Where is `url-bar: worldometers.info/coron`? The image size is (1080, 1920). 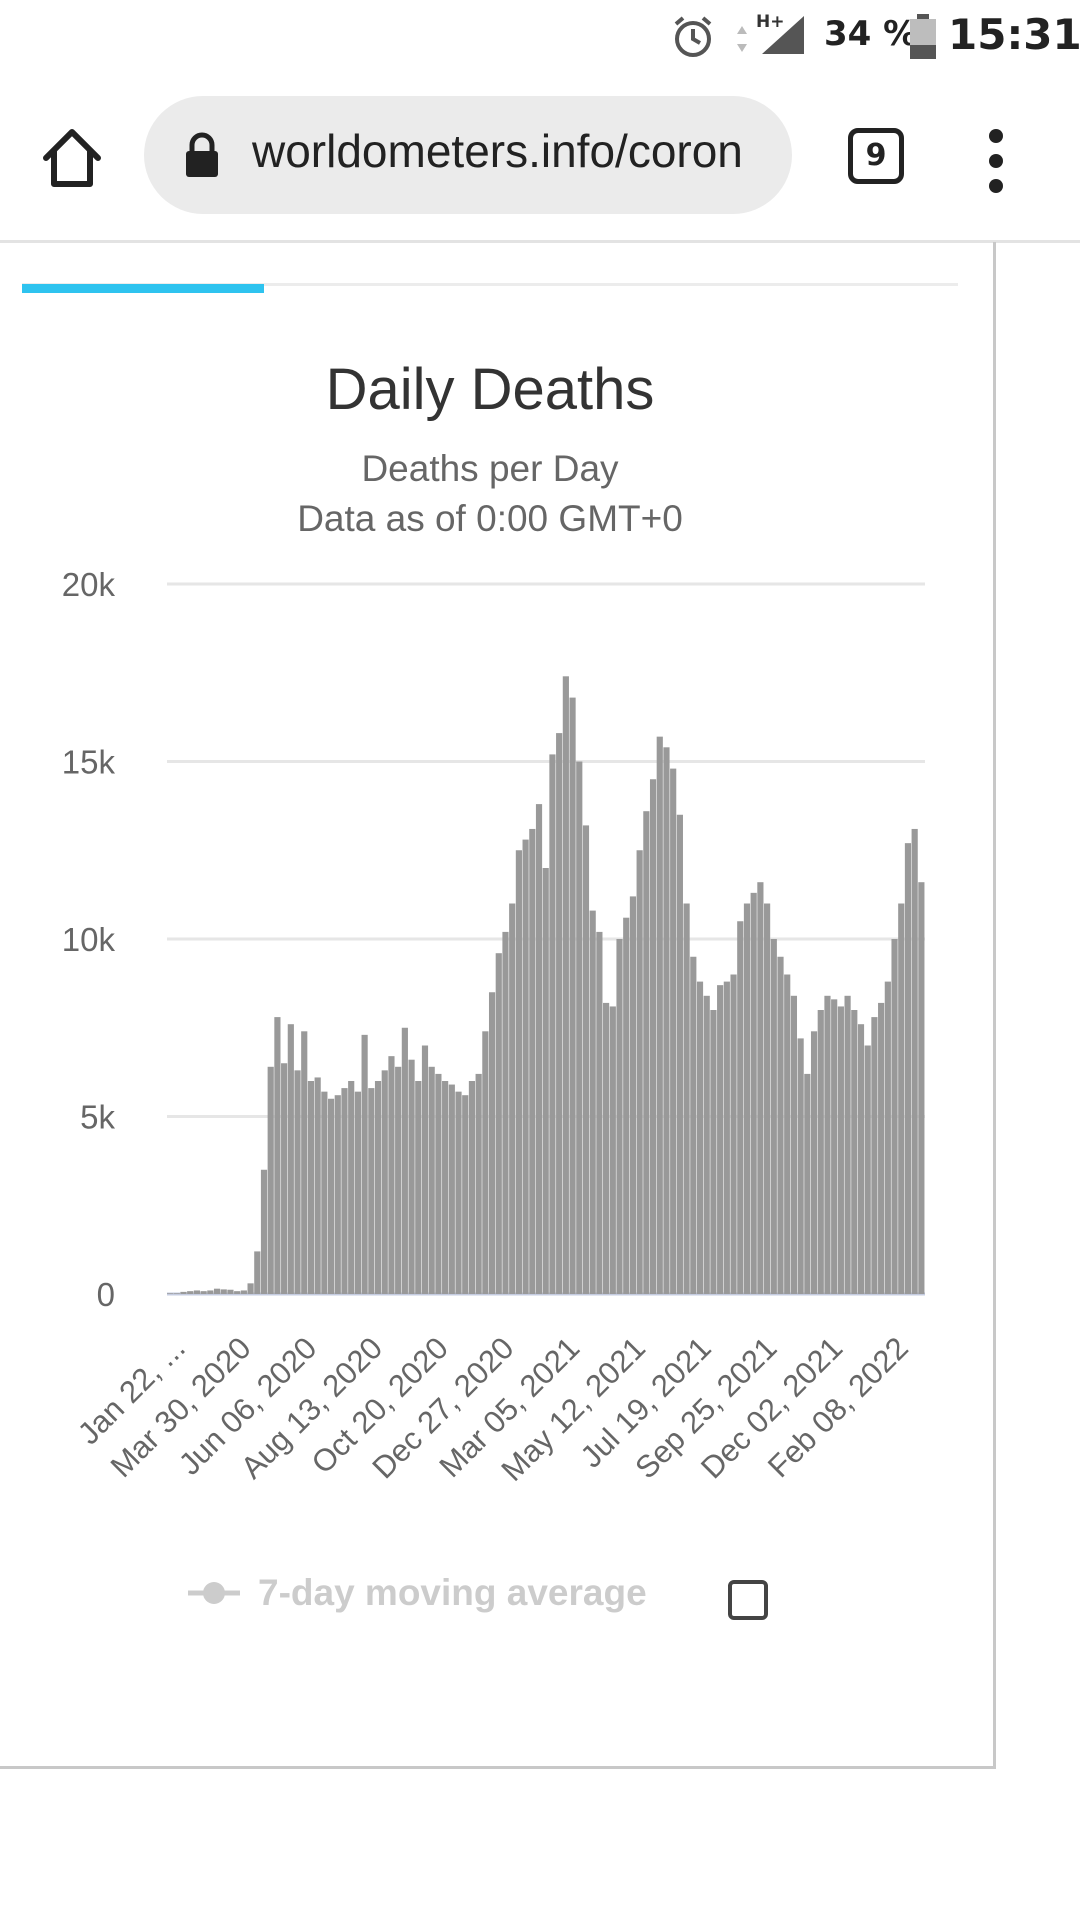
url-bar: worldometers.info/coron is located at coordinates (468, 155).